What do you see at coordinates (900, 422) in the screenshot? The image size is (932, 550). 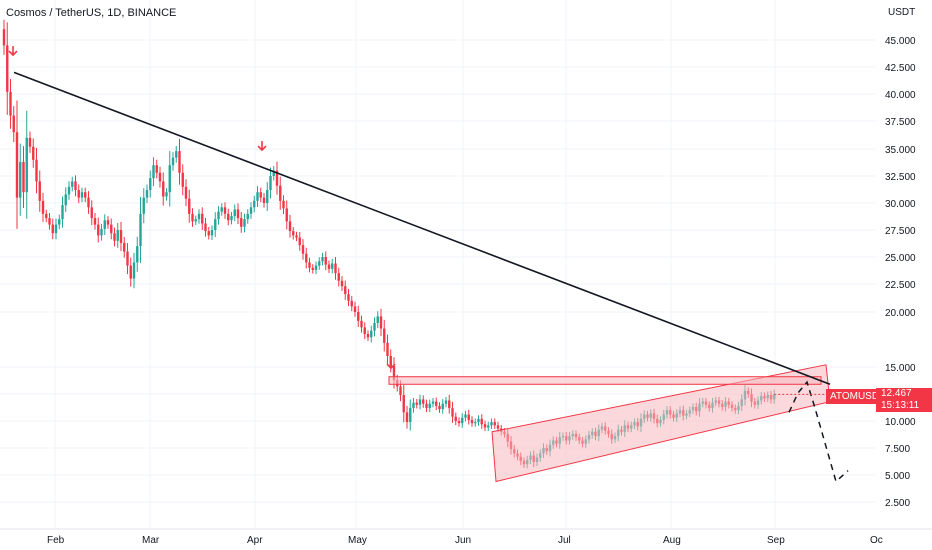 I see `y-tick-label: 10.000` at bounding box center [900, 422].